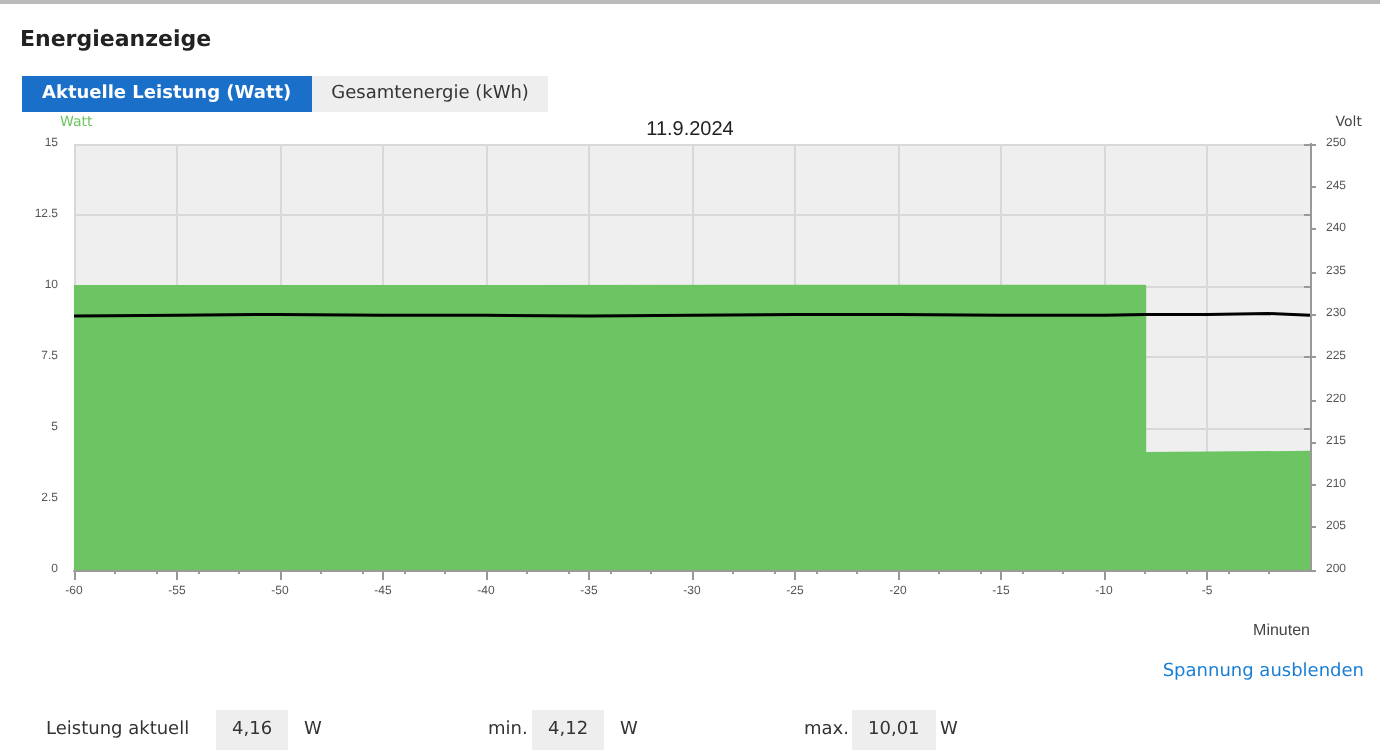 This screenshot has height=754, width=1380. Describe the element at coordinates (826, 730) in the screenshot. I see `text: max.` at that location.